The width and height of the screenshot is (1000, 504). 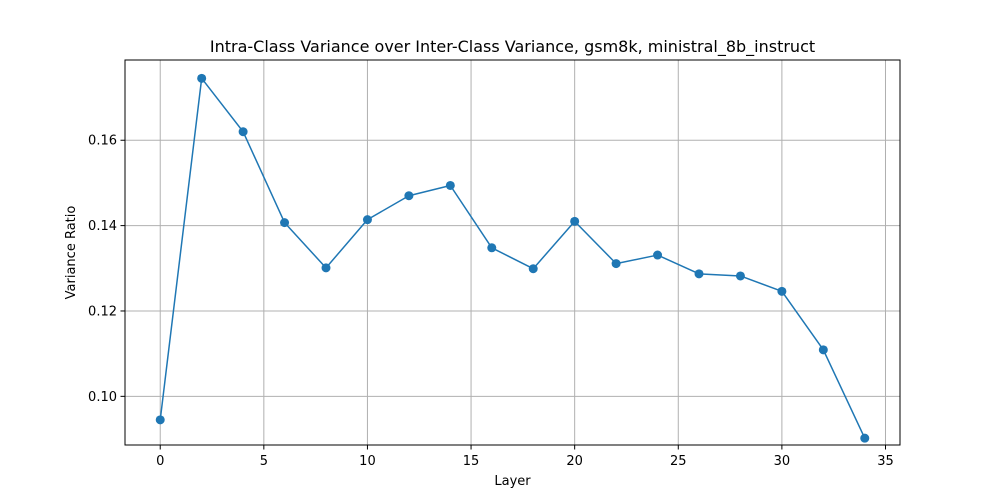 I want to click on y-tick-label: 0.14, so click(x=102, y=226).